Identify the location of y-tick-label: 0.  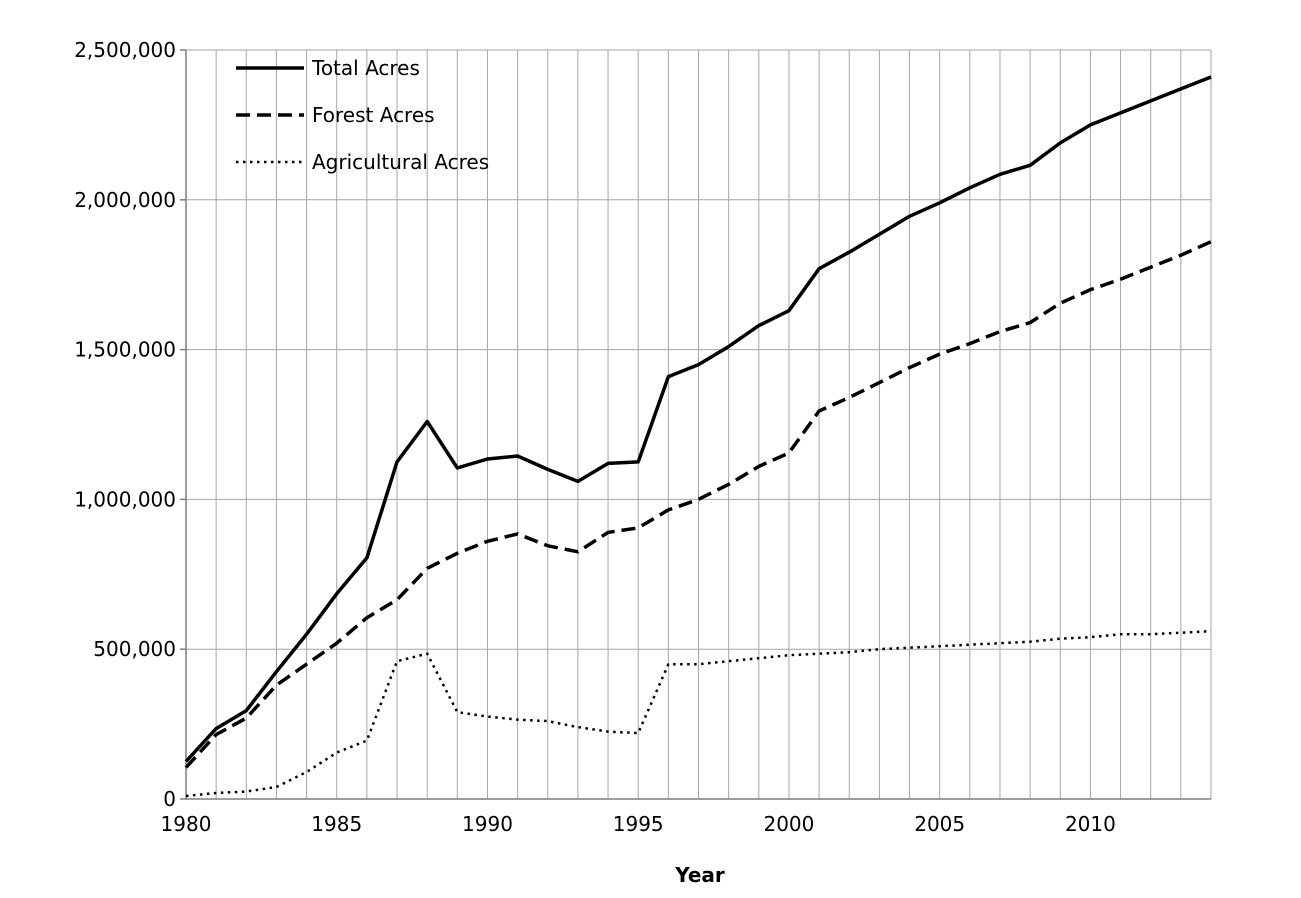
(169, 799).